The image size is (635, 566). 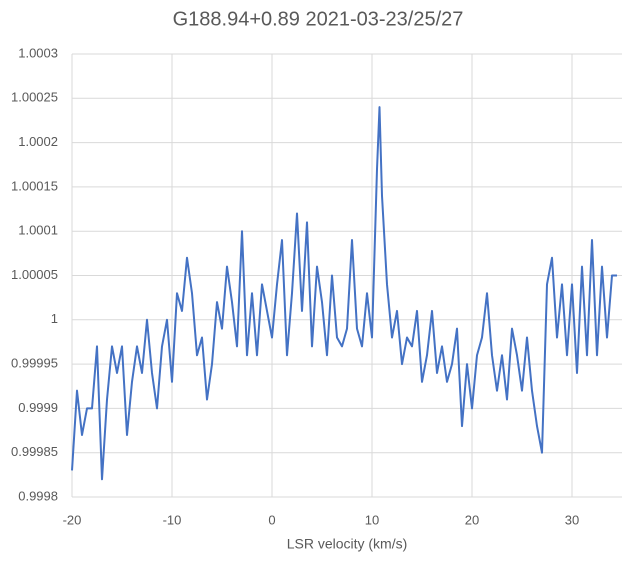 I want to click on x-tick-label: 0, so click(x=271, y=519).